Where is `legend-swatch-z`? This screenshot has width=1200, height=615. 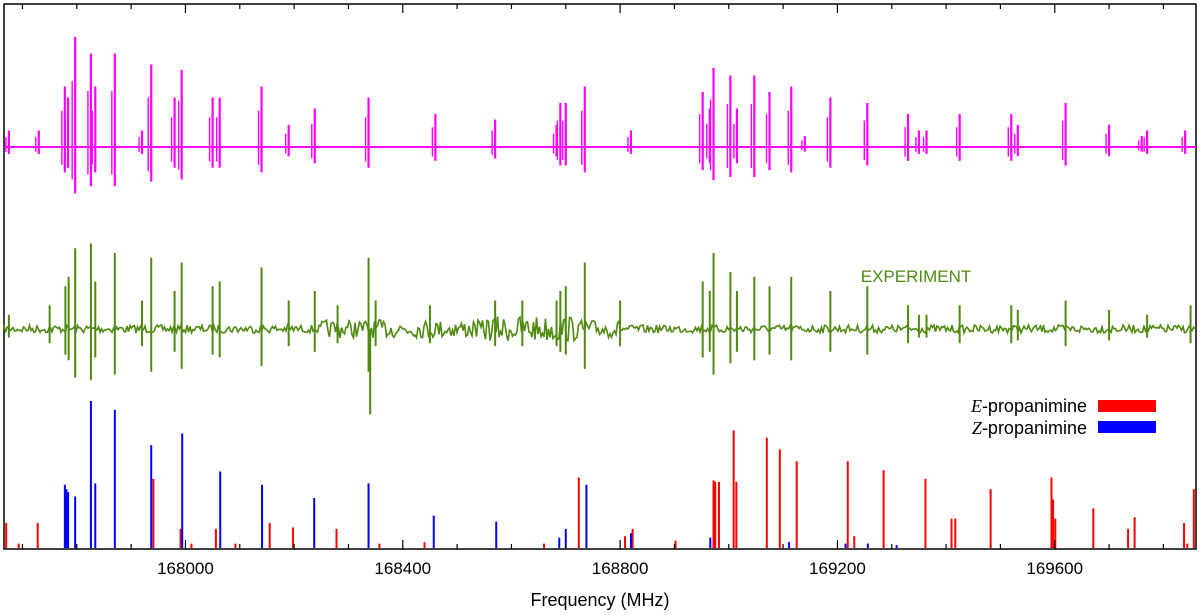 legend-swatch-z is located at coordinates (1127, 427).